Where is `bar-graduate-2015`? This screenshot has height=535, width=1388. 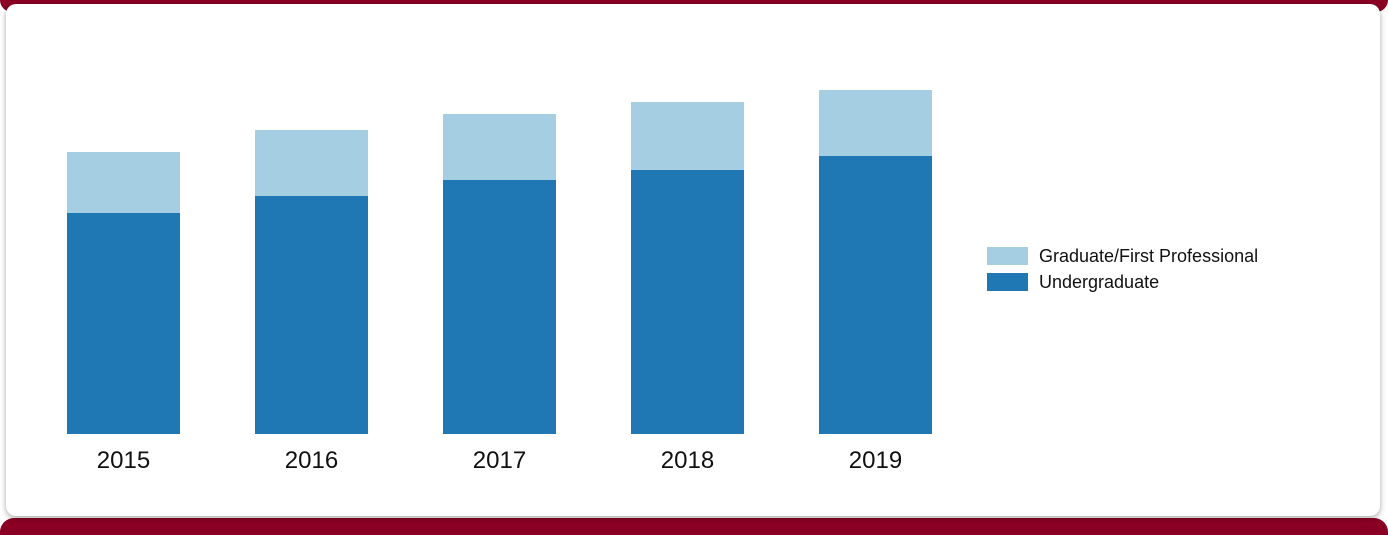
bar-graduate-2015 is located at coordinates (123, 182).